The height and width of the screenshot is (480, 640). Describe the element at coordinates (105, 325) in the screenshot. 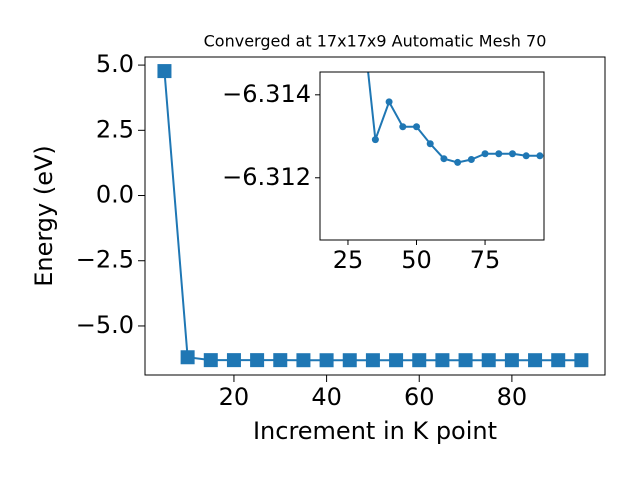

I see `y-tick-label: −5.0` at that location.